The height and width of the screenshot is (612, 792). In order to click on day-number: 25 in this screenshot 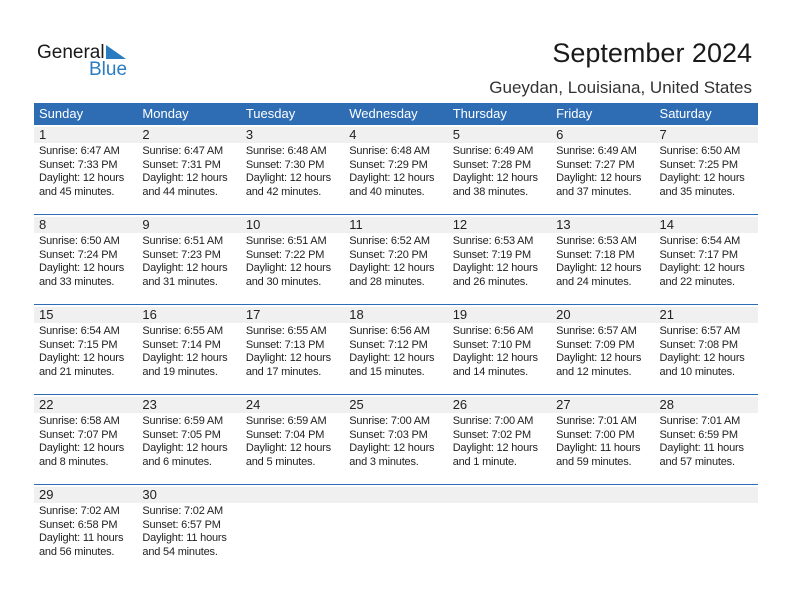, I will do `click(356, 404)`.